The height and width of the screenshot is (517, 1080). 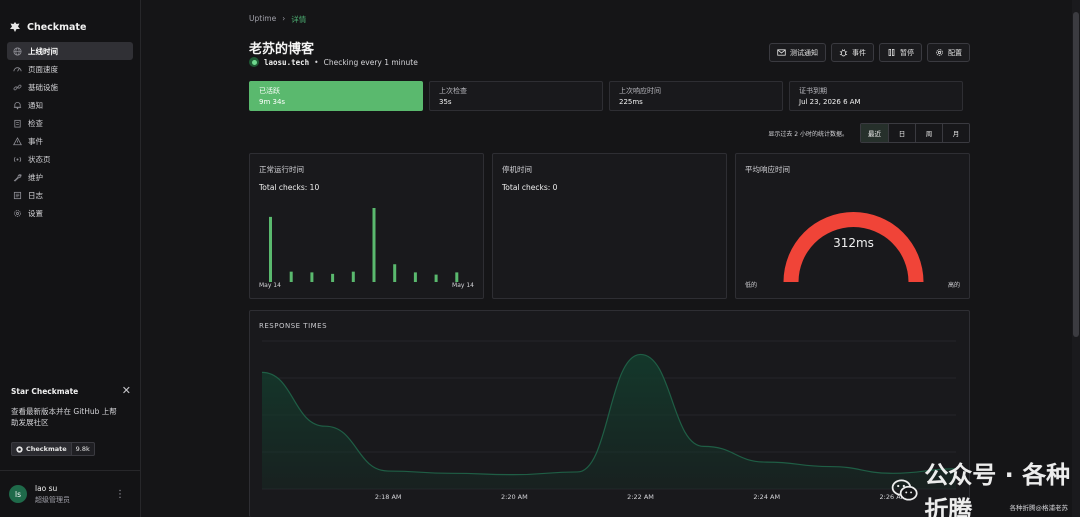 What do you see at coordinates (57, 27) in the screenshot?
I see `brand-name: Checkmate` at bounding box center [57, 27].